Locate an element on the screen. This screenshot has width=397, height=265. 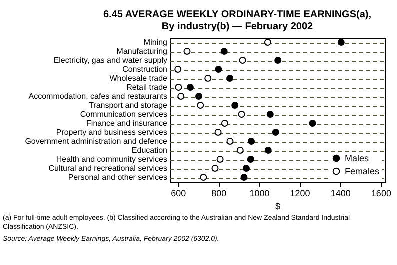
y-tick-label: Cultural and recreational services is located at coordinates (108, 168).